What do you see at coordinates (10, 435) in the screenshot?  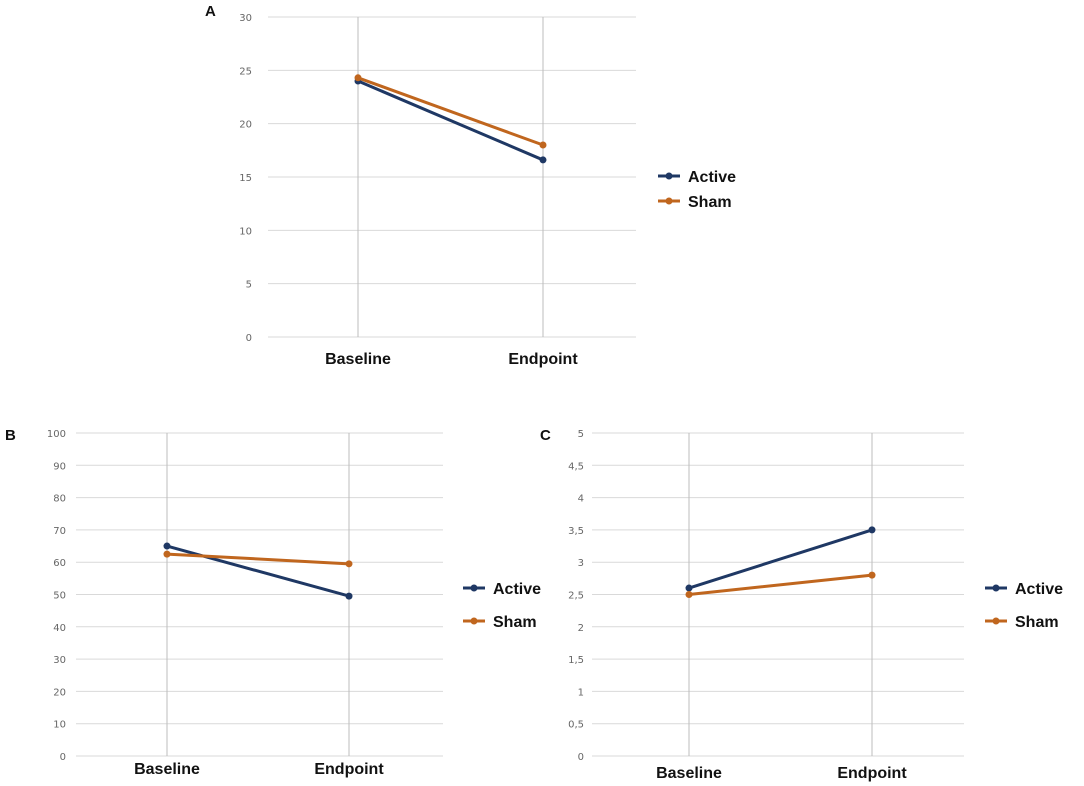 I see `panel-label-b: B` at bounding box center [10, 435].